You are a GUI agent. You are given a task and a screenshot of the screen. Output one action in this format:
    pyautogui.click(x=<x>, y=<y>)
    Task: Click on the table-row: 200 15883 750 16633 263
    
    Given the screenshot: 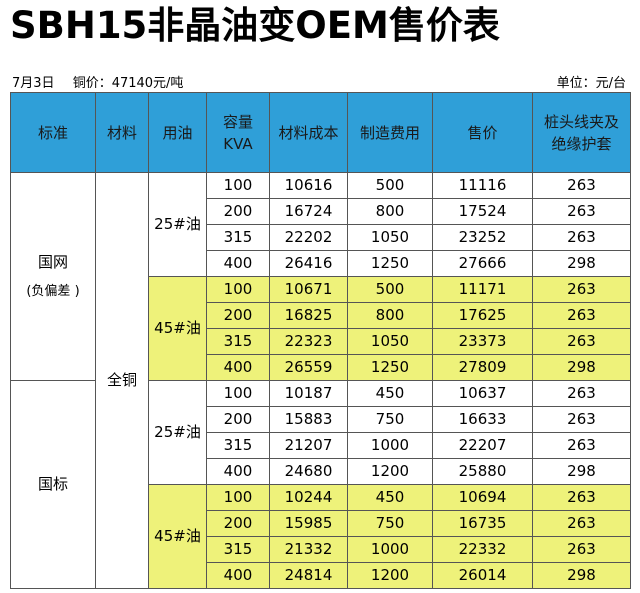 What is the action you would take?
    pyautogui.click(x=321, y=419)
    